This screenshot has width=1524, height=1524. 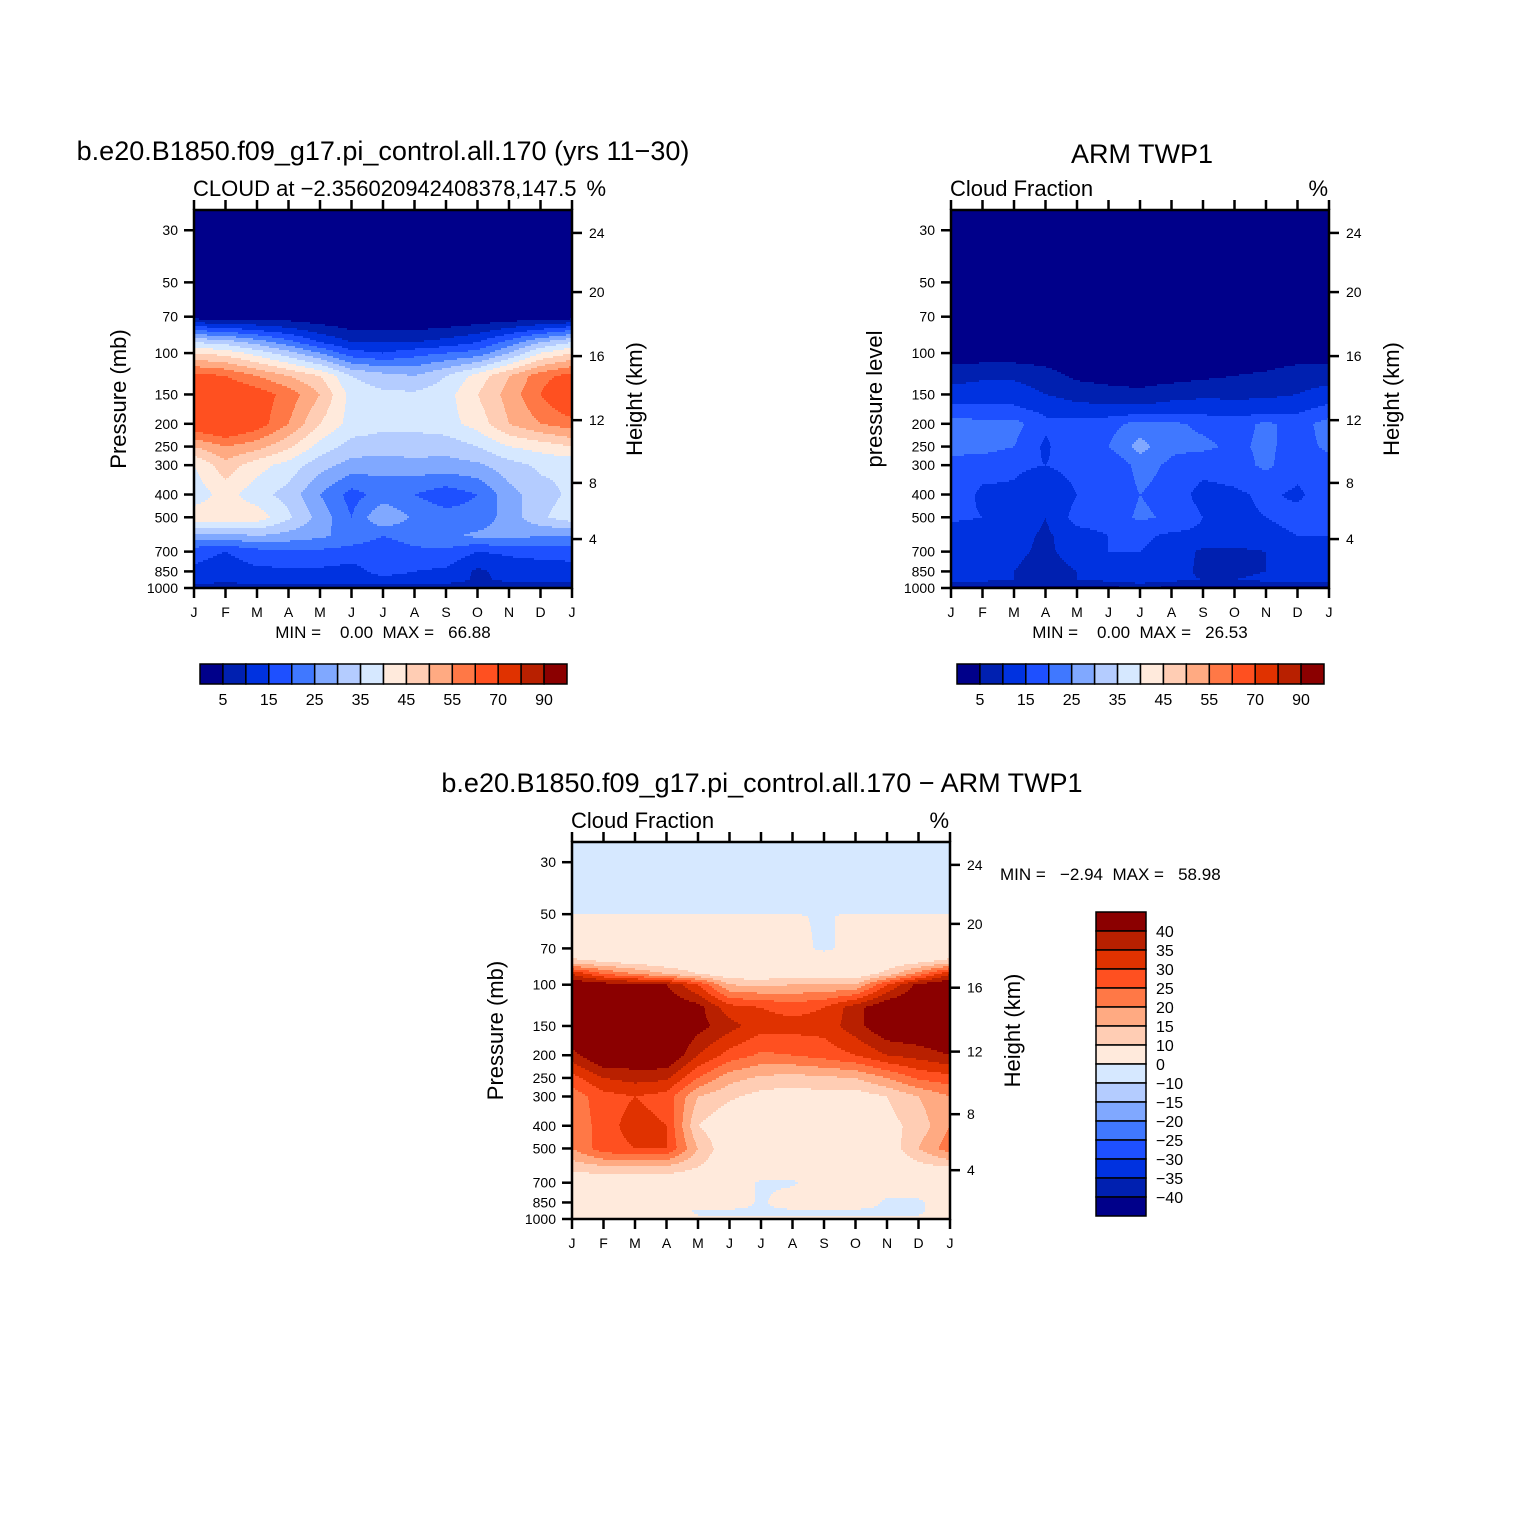 What do you see at coordinates (167, 517) in the screenshot?
I see `y-tick-label: 500` at bounding box center [167, 517].